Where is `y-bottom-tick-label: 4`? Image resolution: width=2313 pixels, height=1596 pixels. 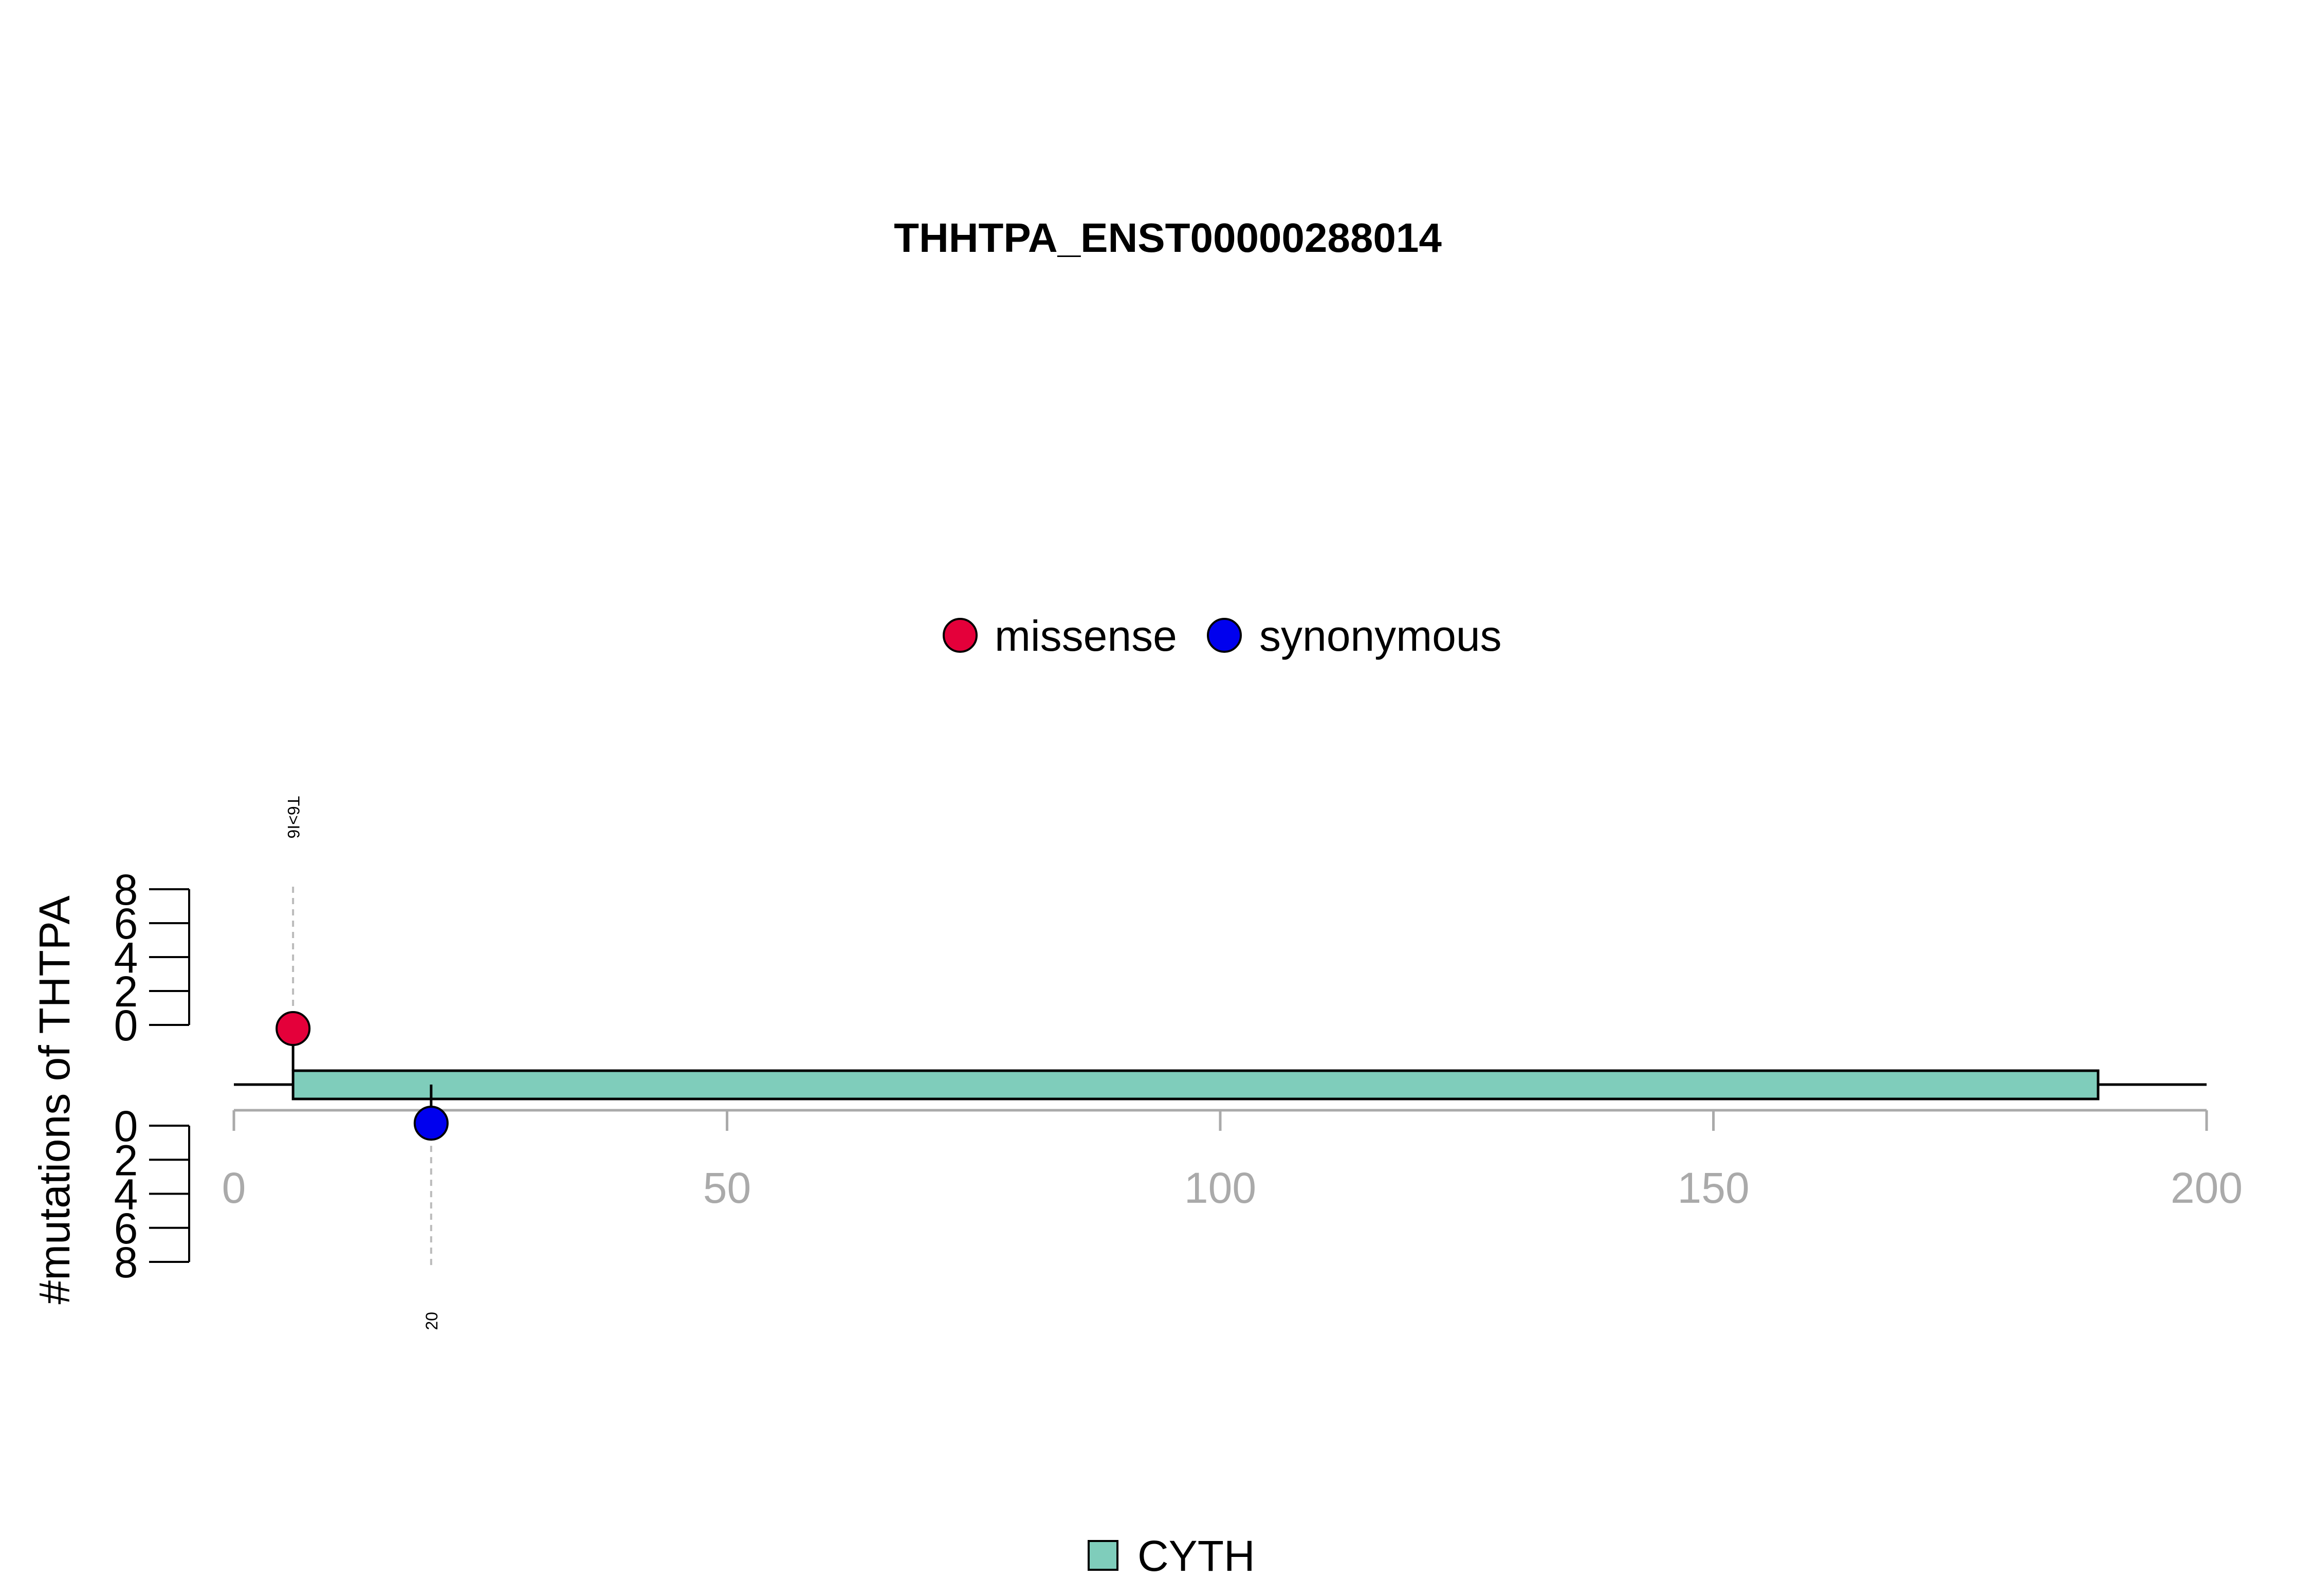 y-bottom-tick-label: 4 is located at coordinates (126, 1195).